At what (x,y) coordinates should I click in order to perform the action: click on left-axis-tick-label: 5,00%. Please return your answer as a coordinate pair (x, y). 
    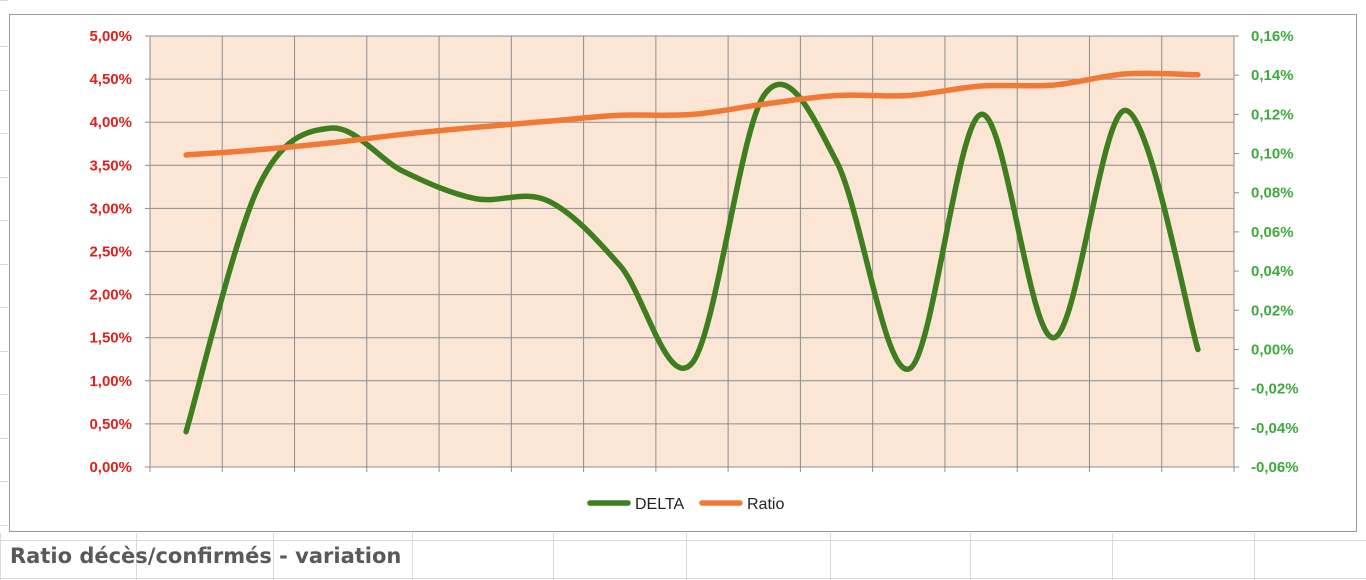
    Looking at the image, I should click on (110, 36).